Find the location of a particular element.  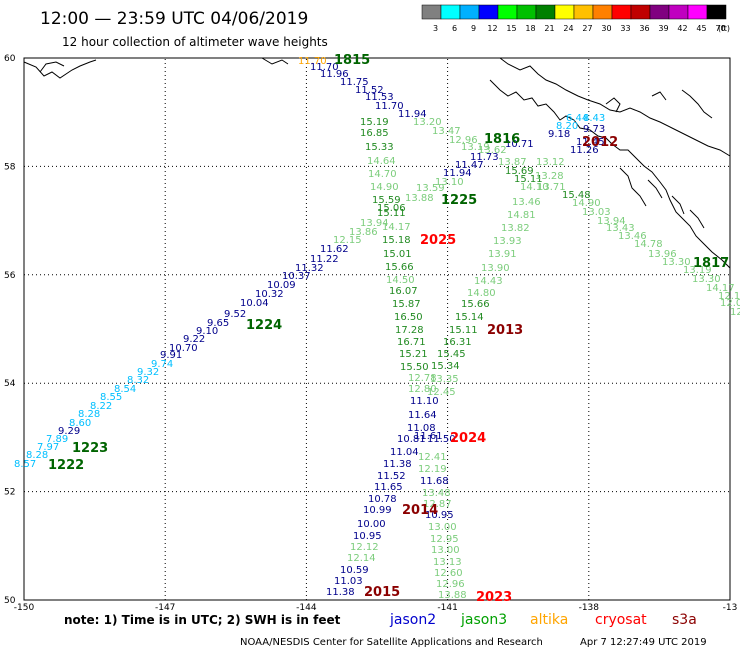

wave-height-value: 17.28 is located at coordinates (409, 330).